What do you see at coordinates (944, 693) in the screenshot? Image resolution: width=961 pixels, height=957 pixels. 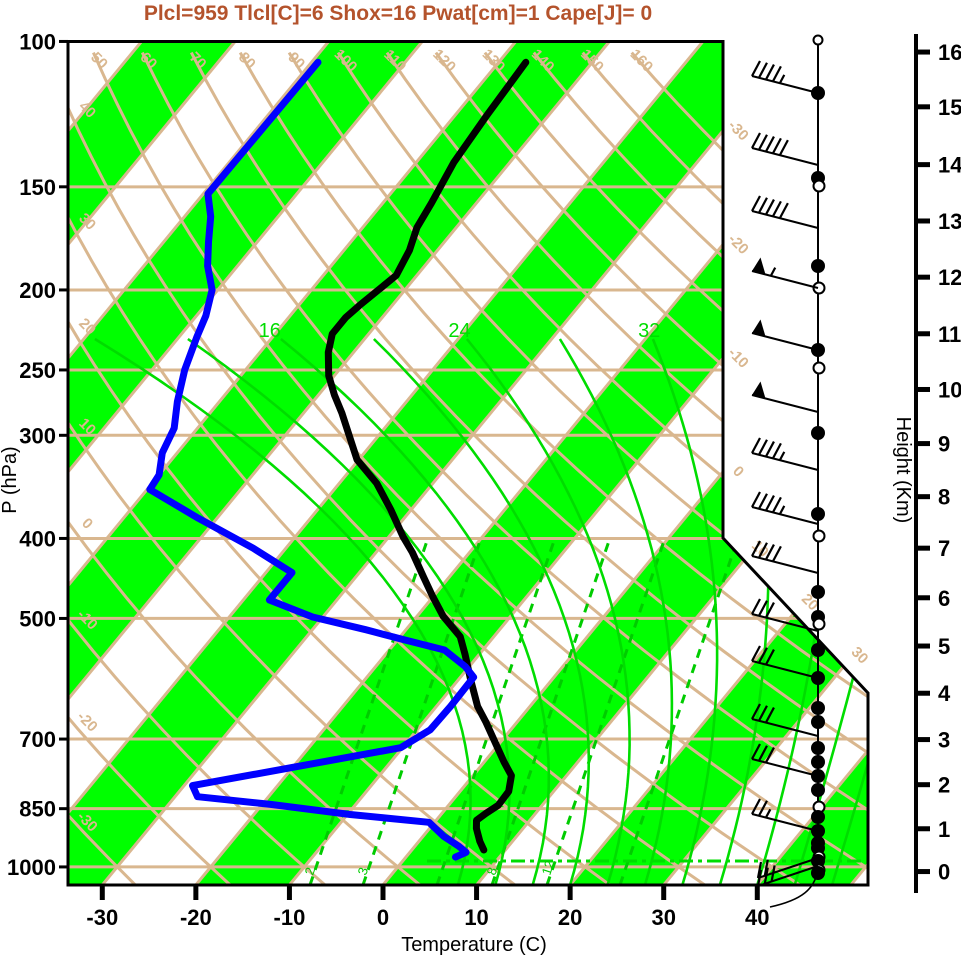 I see `svg-text: 4` at bounding box center [944, 693].